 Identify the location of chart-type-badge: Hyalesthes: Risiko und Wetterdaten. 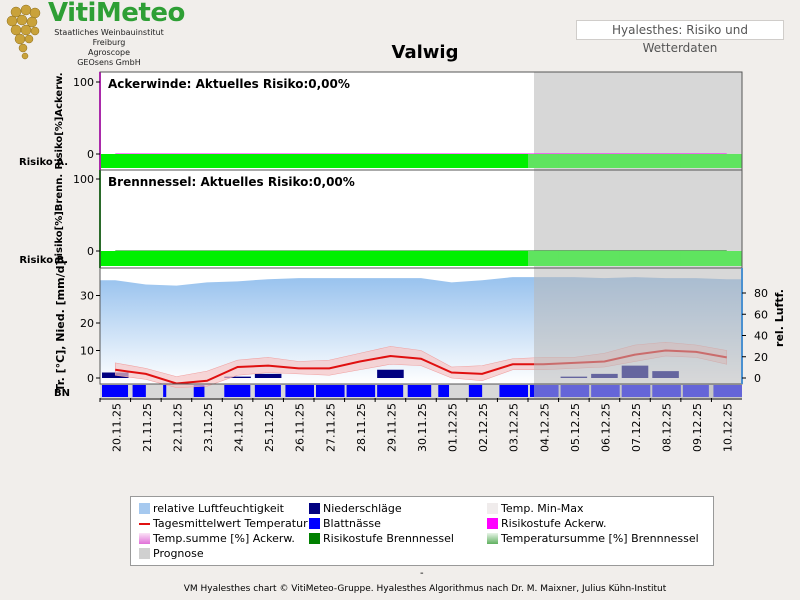
(680, 37).